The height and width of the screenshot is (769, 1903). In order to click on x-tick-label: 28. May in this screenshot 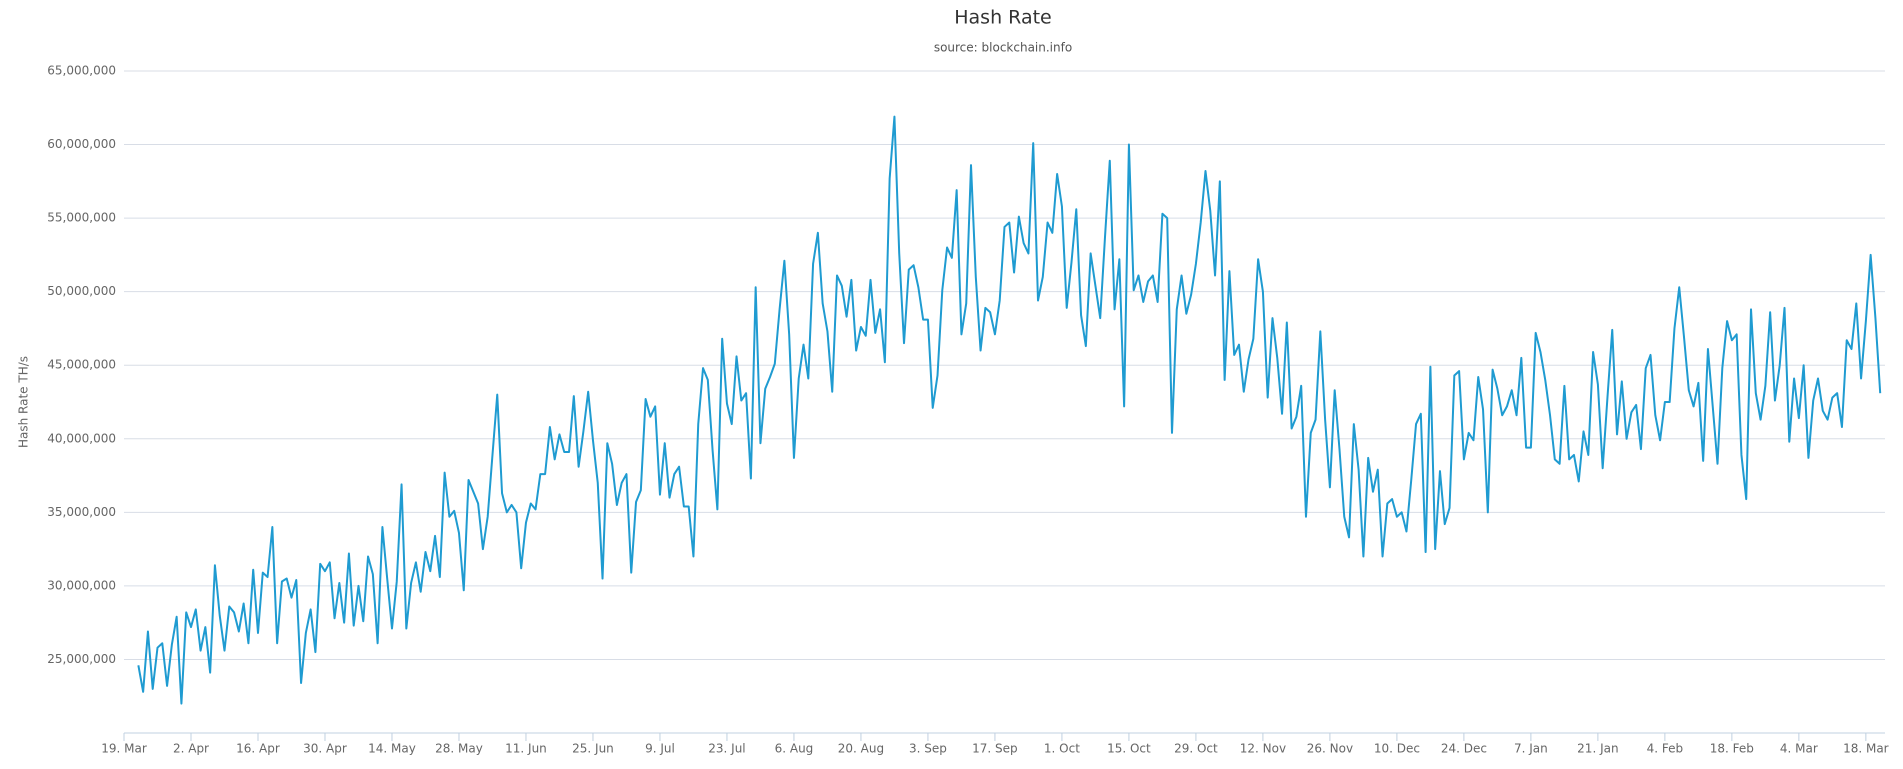, I will do `click(459, 749)`.